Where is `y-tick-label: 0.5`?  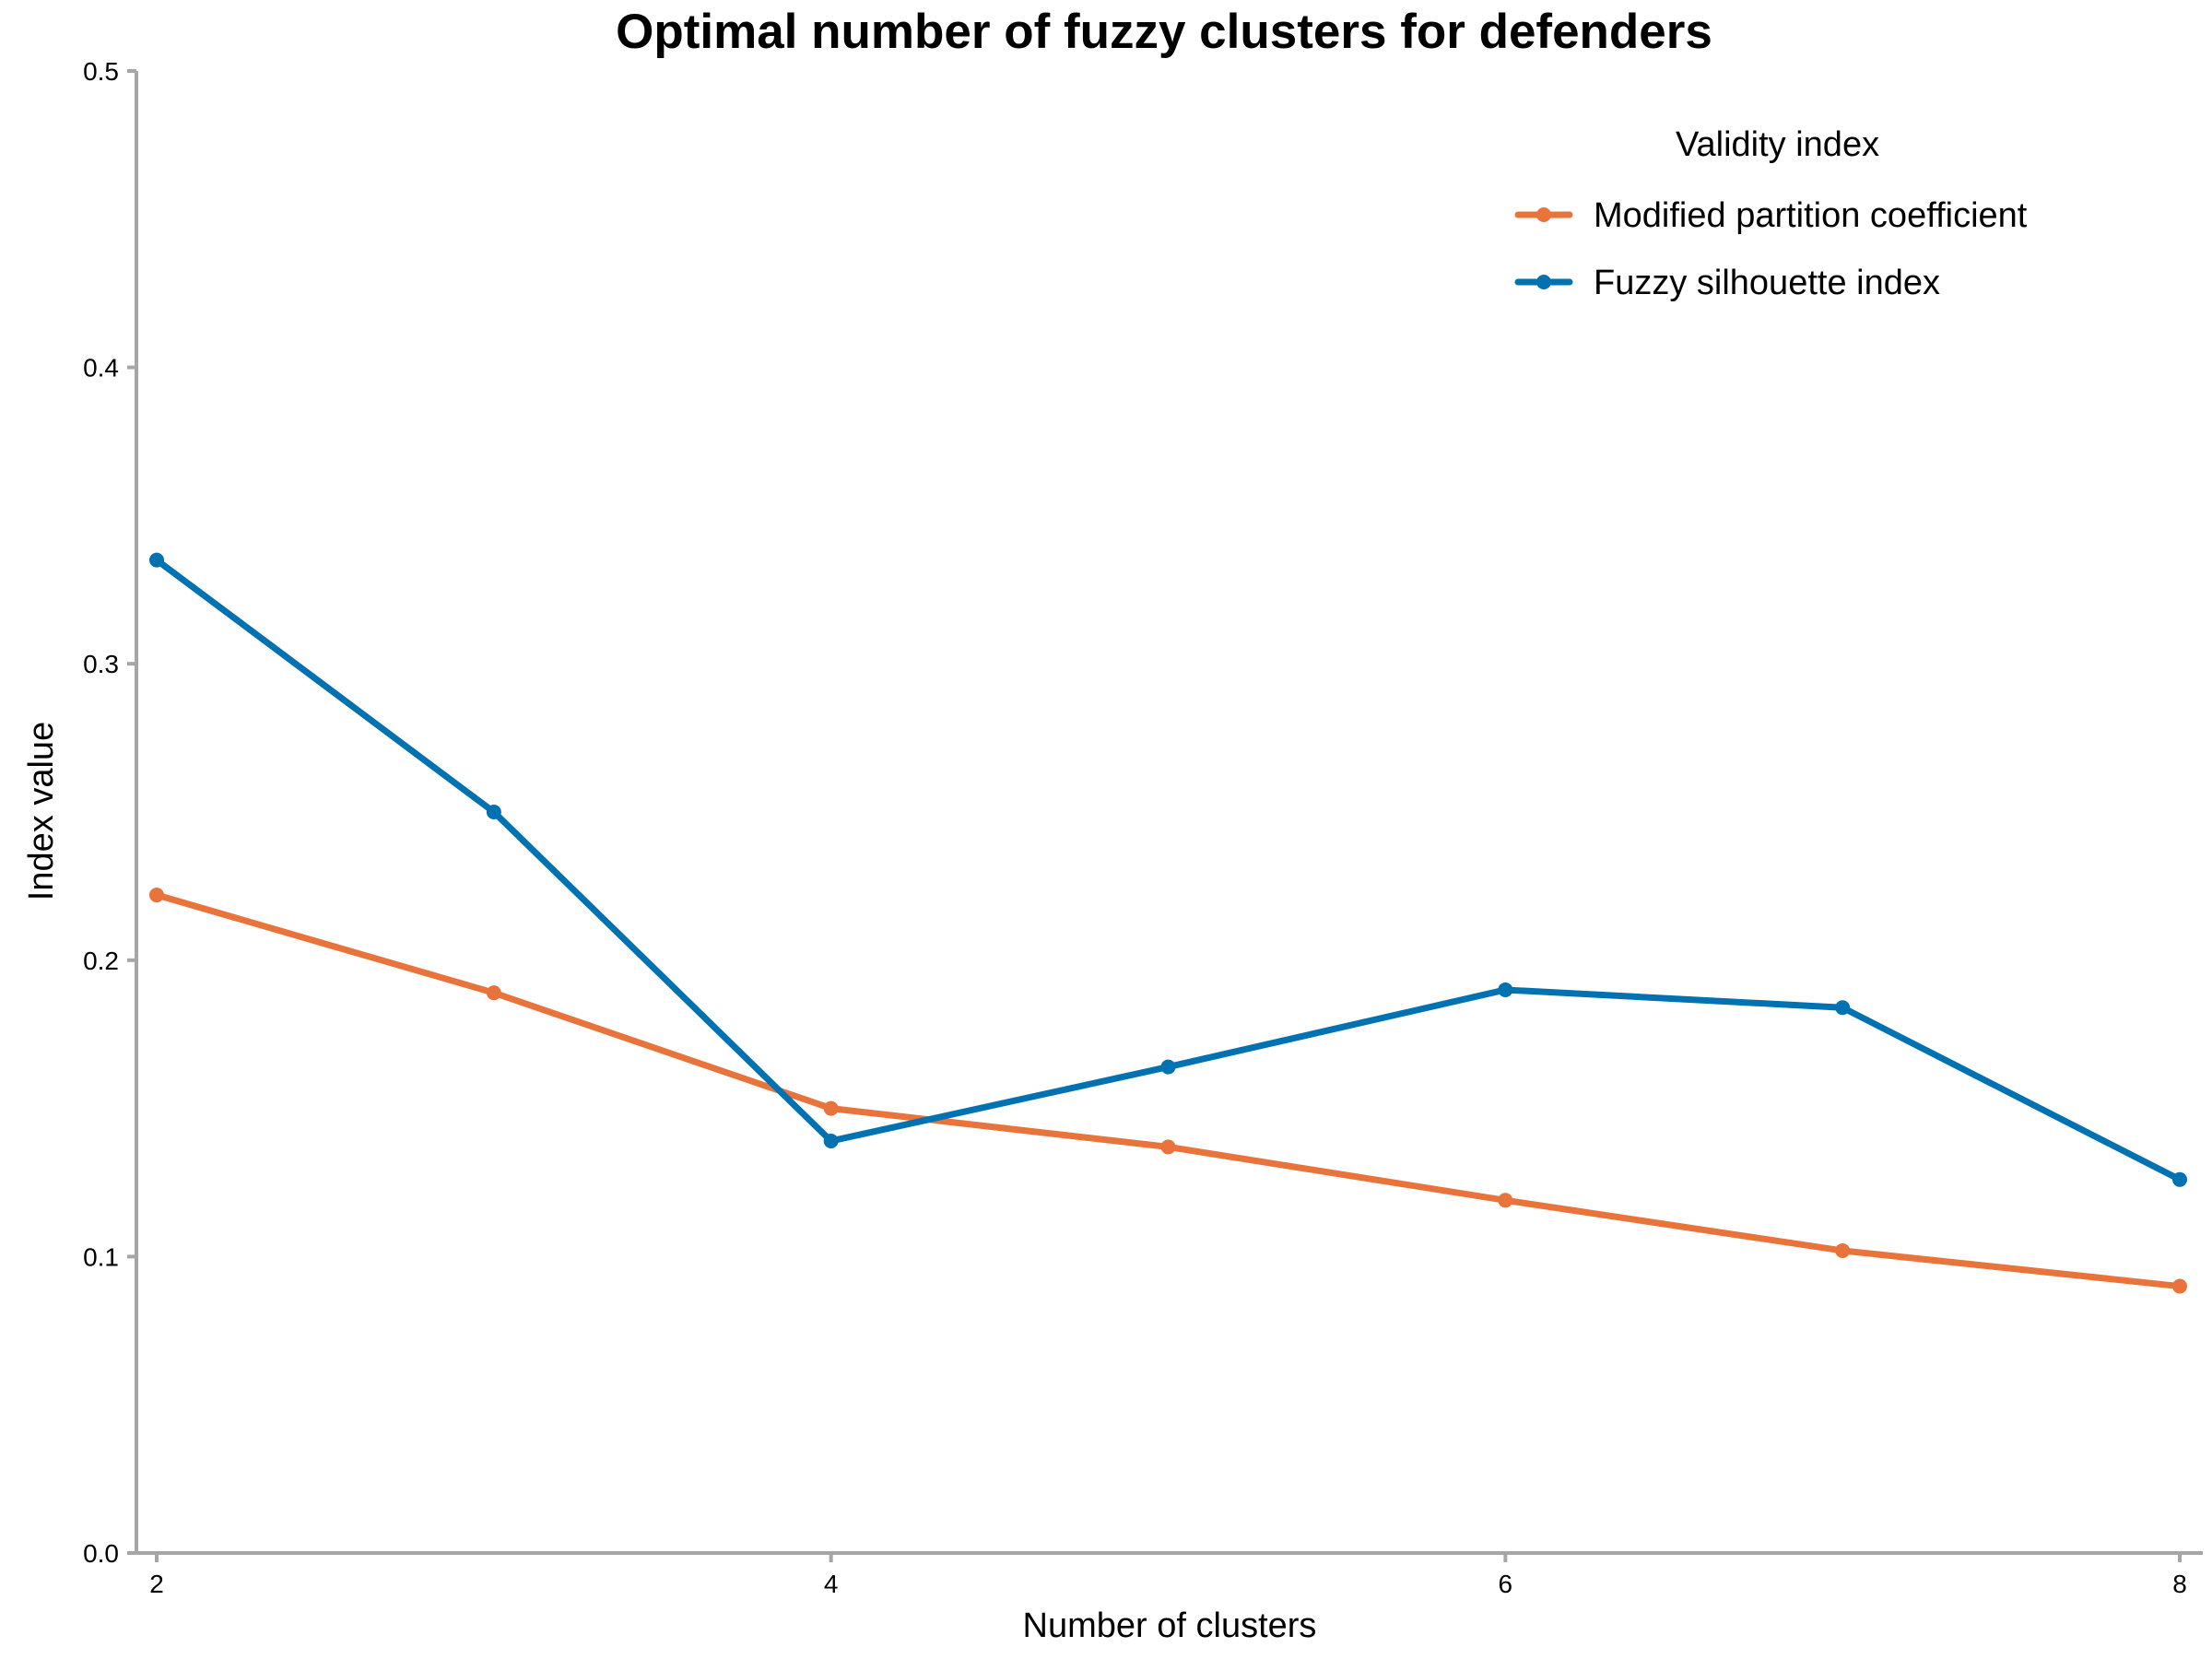 y-tick-label: 0.5 is located at coordinates (101, 71).